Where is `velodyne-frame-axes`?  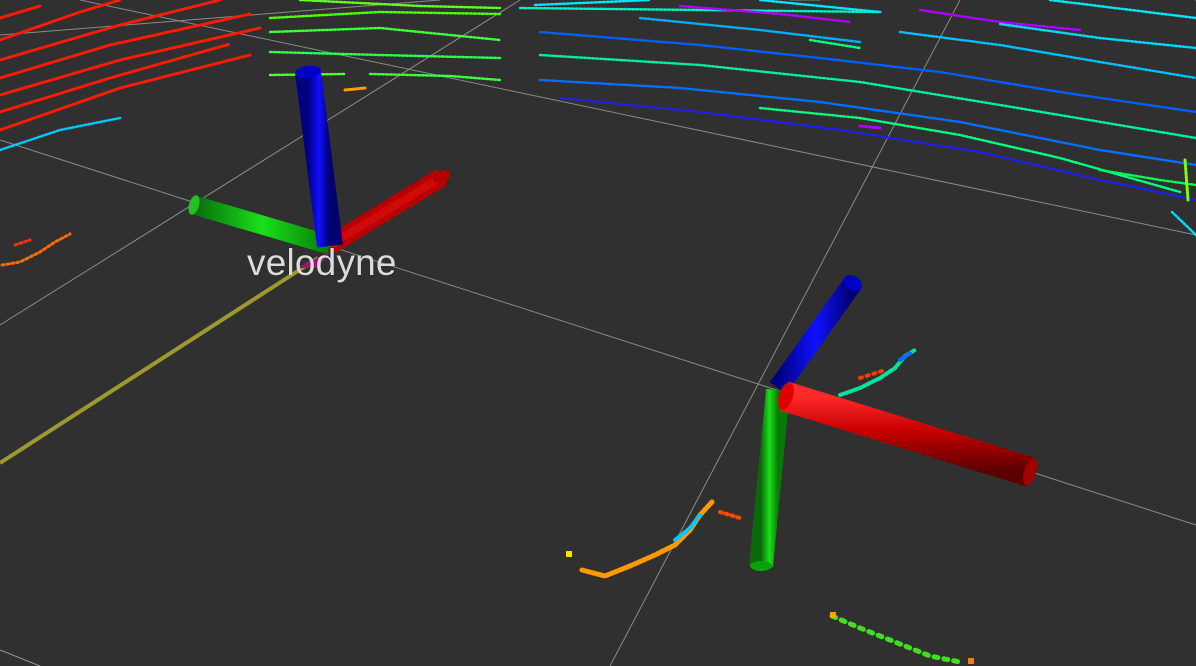
velodyne-frame-axes is located at coordinates (319, 166).